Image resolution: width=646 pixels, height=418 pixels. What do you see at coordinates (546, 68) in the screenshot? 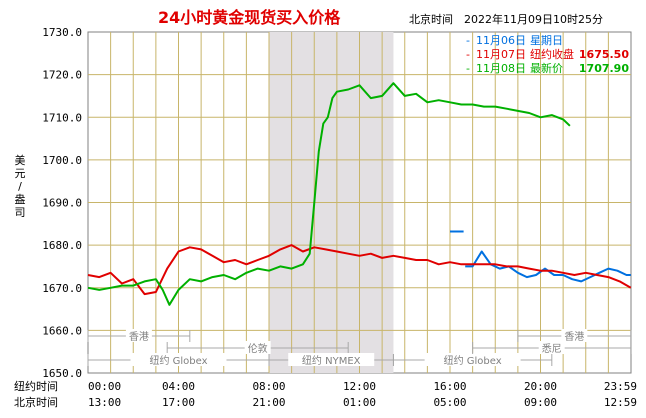
I see `legend-label: 最新价` at bounding box center [546, 68].